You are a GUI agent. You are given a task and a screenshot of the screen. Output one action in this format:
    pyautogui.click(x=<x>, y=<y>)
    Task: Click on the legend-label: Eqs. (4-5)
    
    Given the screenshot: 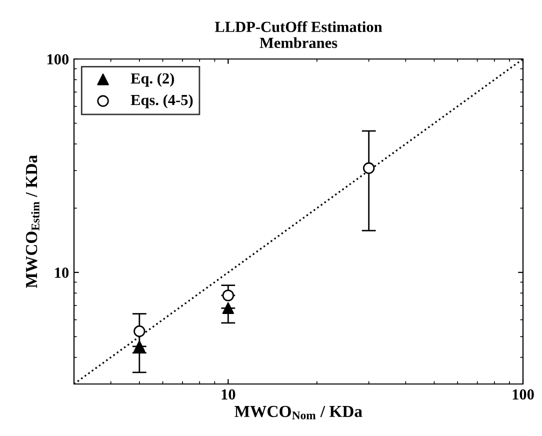 What is the action you would take?
    pyautogui.click(x=161, y=101)
    